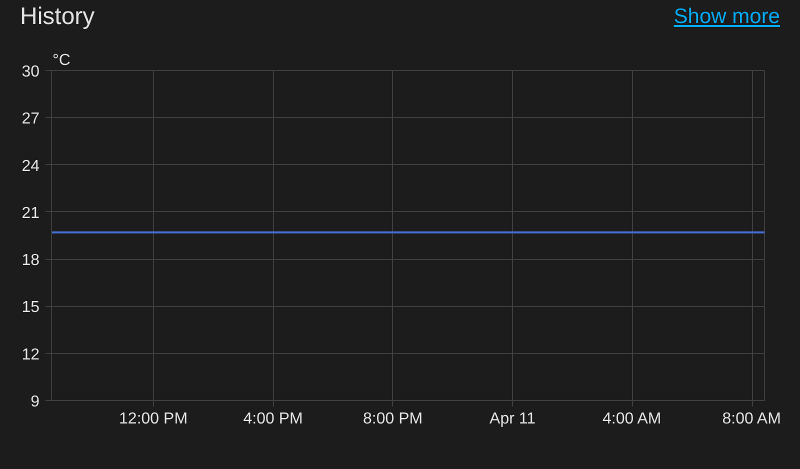 This screenshot has width=800, height=469. What do you see at coordinates (31, 261) in the screenshot?
I see `y-tick-label: 18` at bounding box center [31, 261].